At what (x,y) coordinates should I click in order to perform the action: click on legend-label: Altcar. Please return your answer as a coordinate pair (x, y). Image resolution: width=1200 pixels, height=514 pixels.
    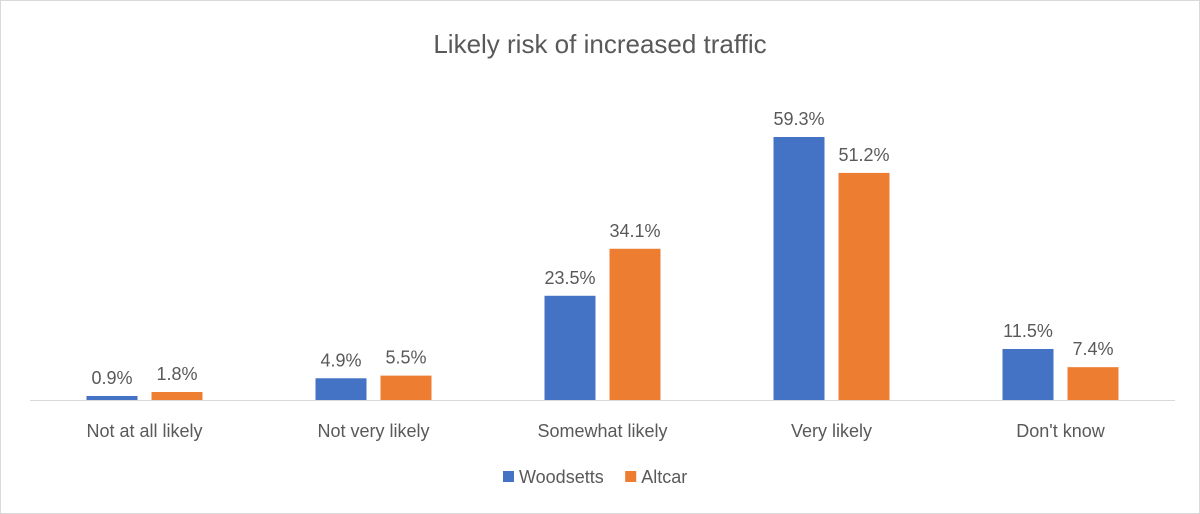
    Looking at the image, I should click on (664, 477).